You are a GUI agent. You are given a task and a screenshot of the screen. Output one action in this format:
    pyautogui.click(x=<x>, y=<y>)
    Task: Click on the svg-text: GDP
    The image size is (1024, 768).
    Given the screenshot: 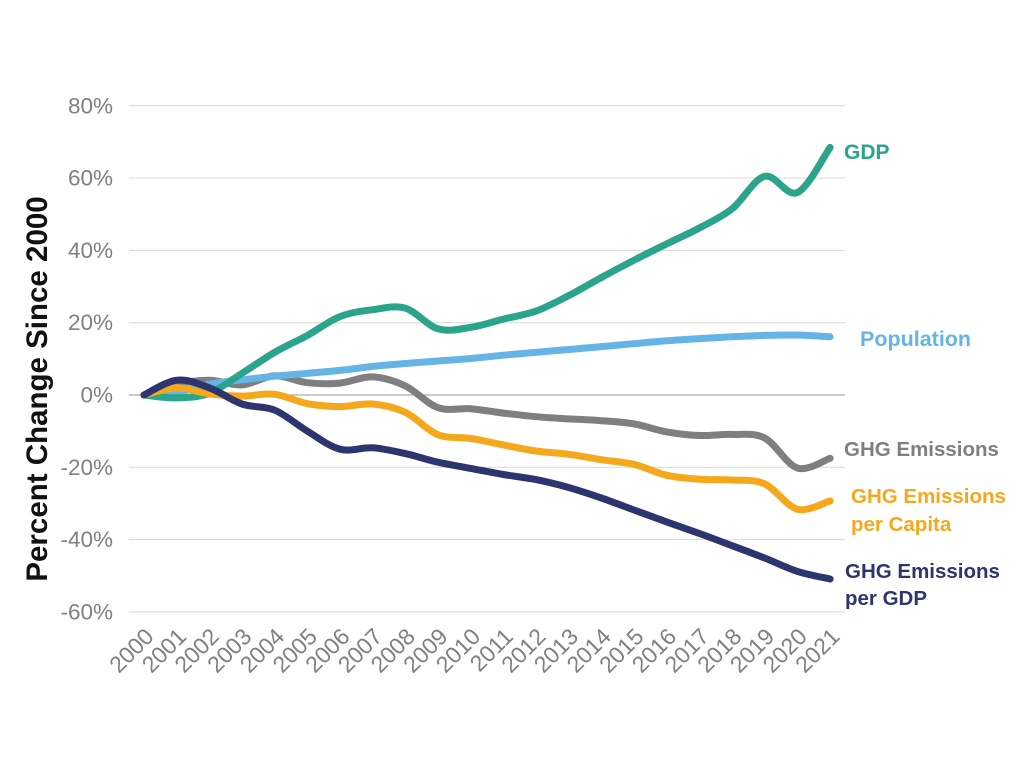 What is the action you would take?
    pyautogui.click(x=867, y=152)
    